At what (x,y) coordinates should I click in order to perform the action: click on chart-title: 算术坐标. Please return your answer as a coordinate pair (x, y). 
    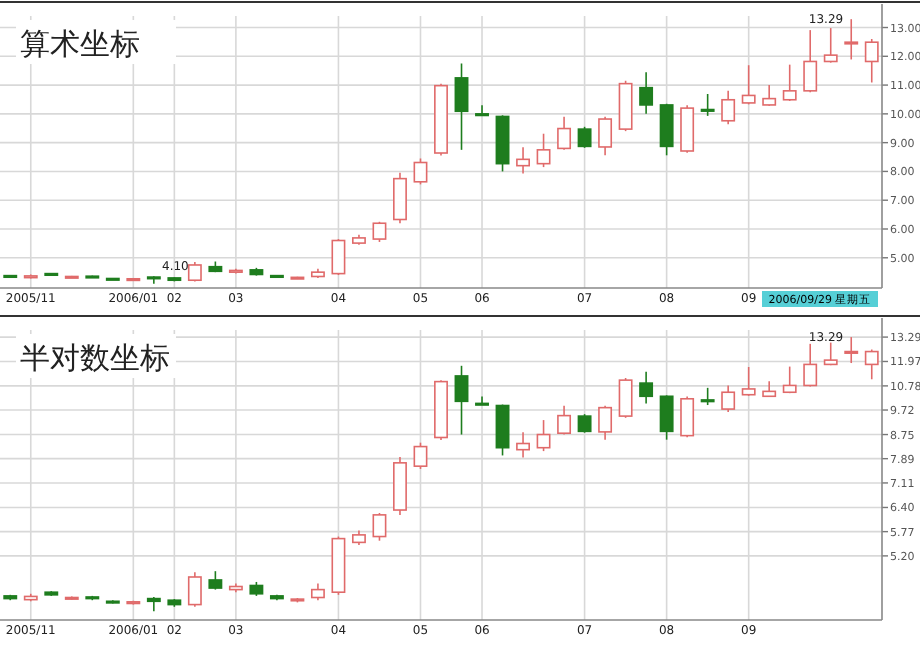
    Looking at the image, I should click on (80, 44).